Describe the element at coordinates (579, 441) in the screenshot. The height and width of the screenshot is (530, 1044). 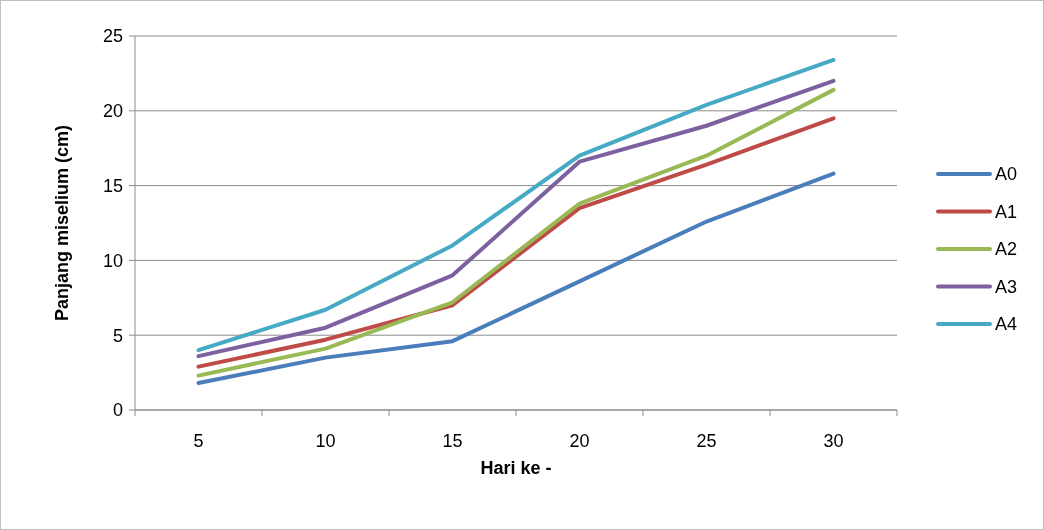
I see `x-tick-label: 20` at that location.